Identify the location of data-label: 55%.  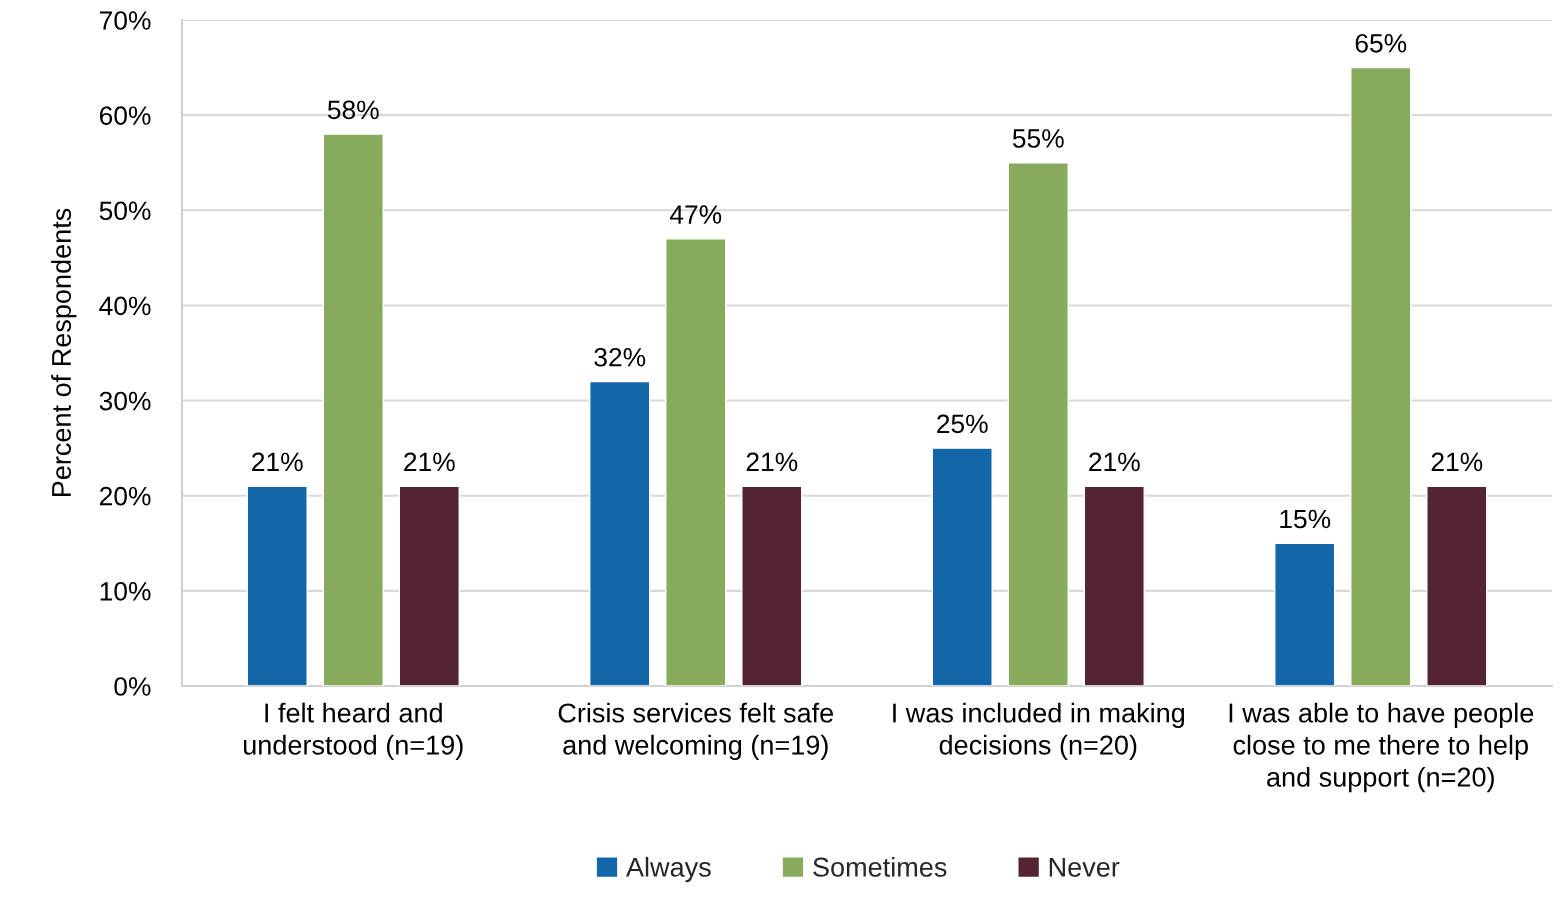
(1038, 138).